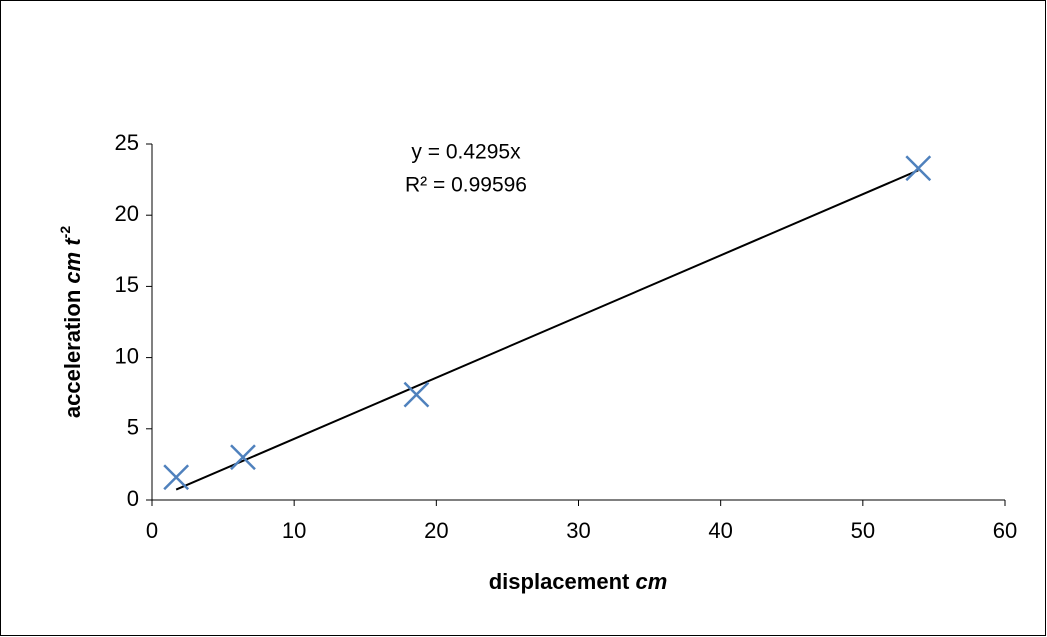 Image resolution: width=1047 pixels, height=637 pixels. Describe the element at coordinates (1005, 530) in the screenshot. I see `x-tick-label: 60` at that location.